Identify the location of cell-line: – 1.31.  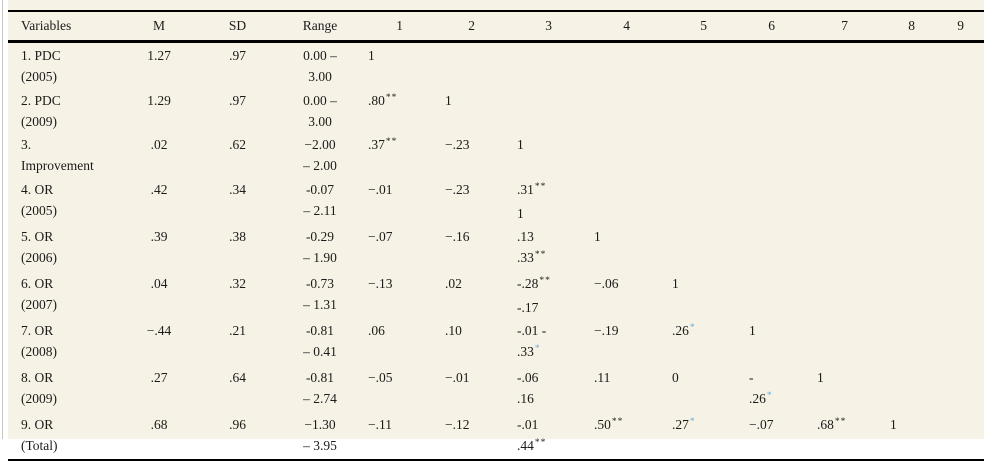
(320, 304).